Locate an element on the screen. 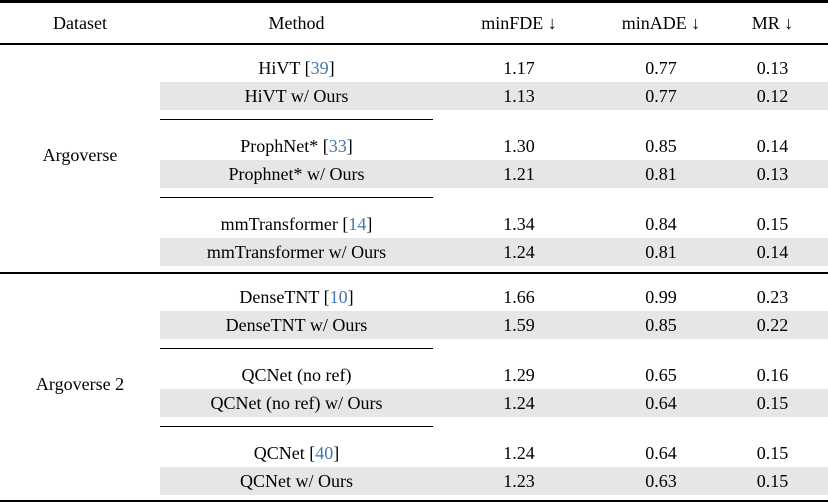 The image size is (828, 502). table-row-highlighted: Prophnet* w/ Ours 1.21 0.81 0.13 is located at coordinates (414, 174).